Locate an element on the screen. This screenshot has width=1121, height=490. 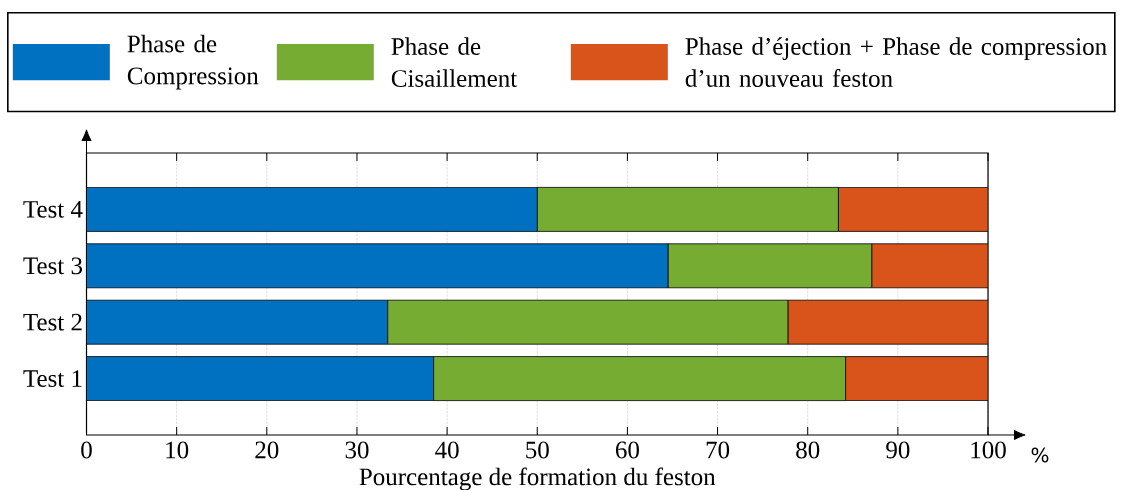
x-tick-label: 80 is located at coordinates (808, 450).